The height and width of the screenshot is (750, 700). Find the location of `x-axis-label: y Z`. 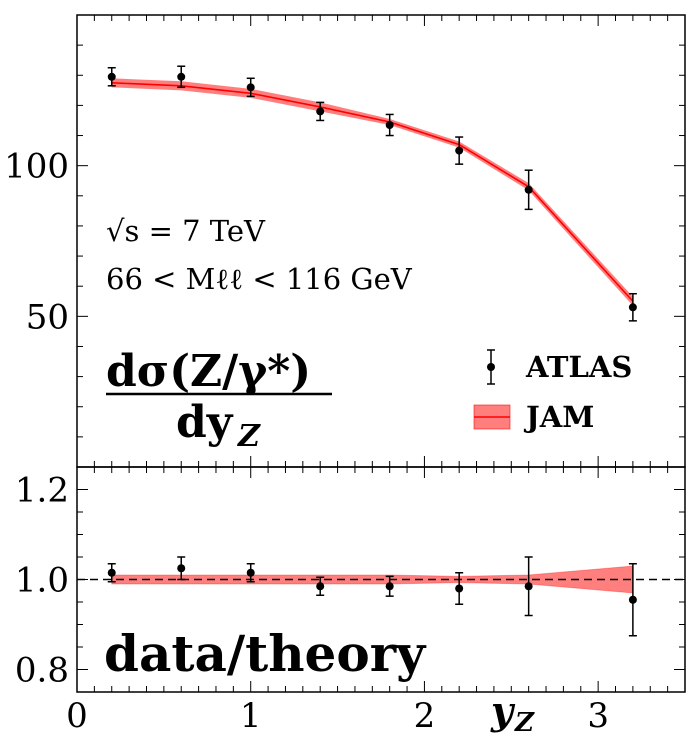

x-axis-label: y Z is located at coordinates (512, 713).